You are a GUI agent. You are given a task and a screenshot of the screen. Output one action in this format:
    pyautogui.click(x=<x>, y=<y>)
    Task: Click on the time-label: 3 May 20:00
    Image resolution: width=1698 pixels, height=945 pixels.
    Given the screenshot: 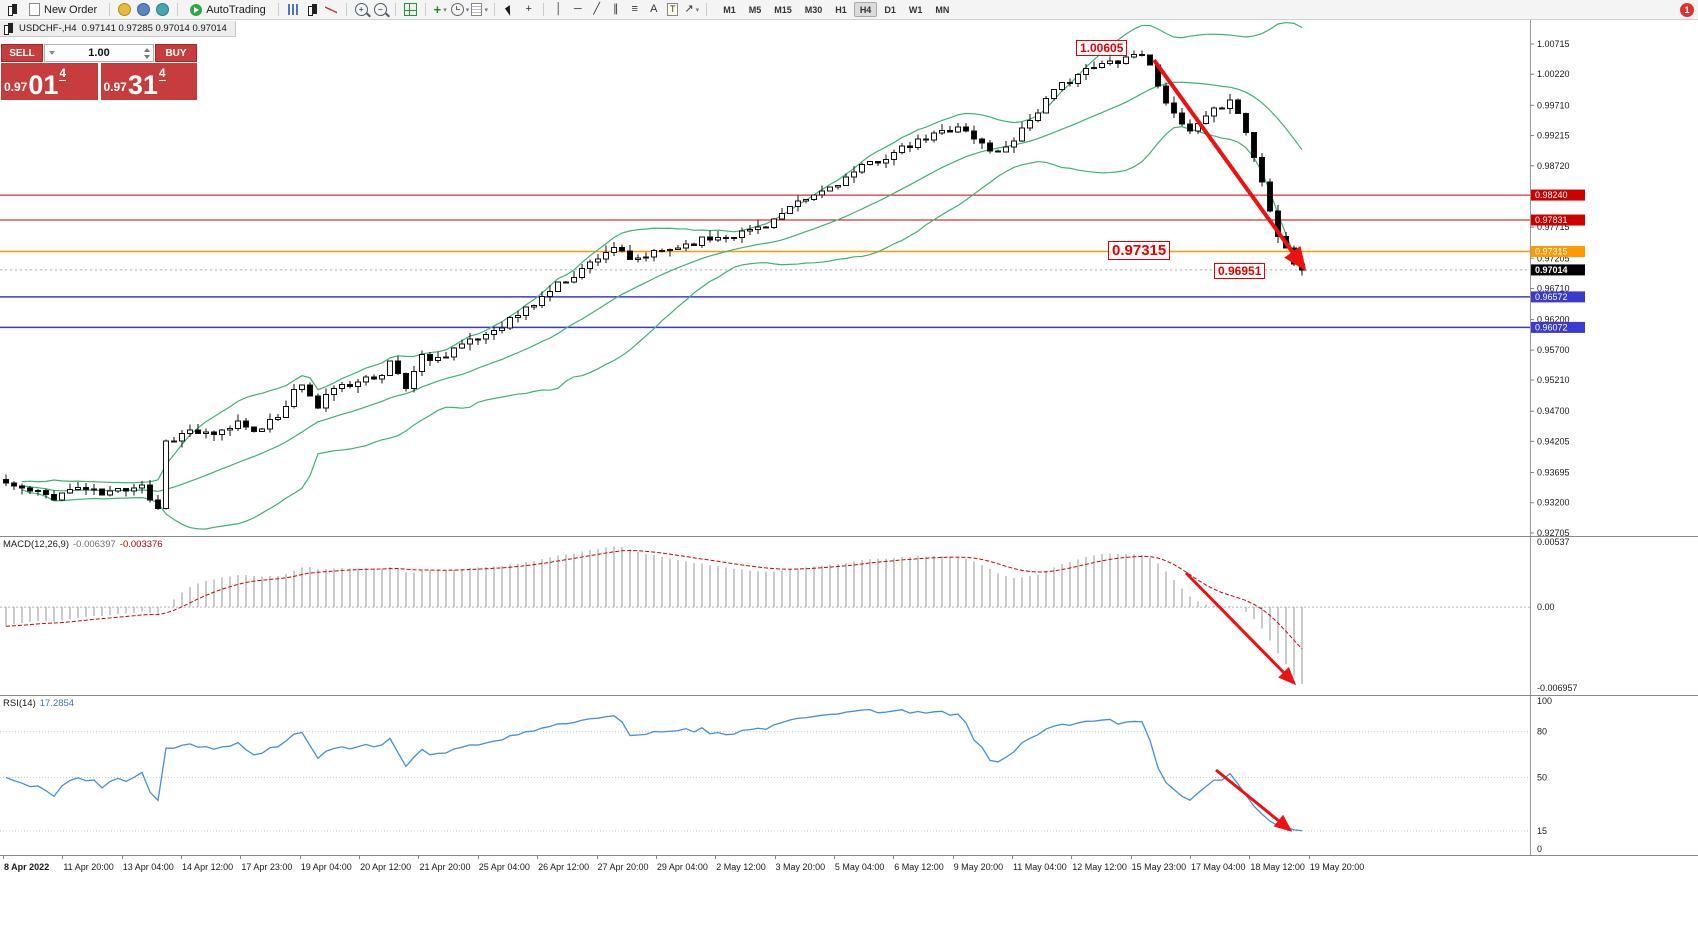 What is the action you would take?
    pyautogui.click(x=800, y=867)
    